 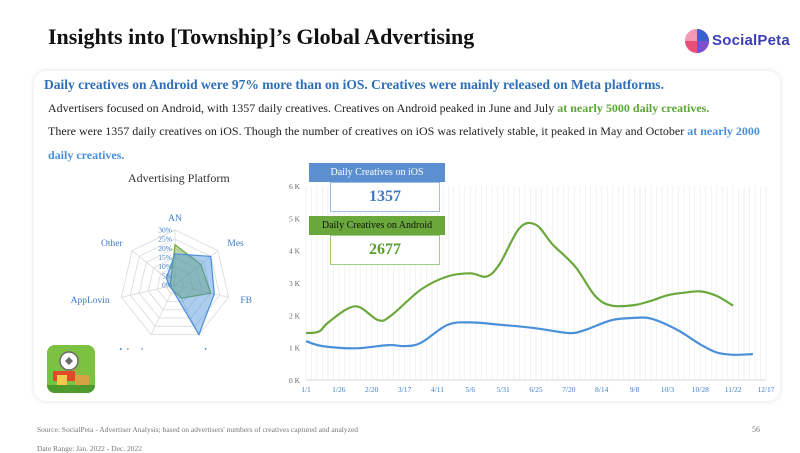 What do you see at coordinates (633, 108) in the screenshot?
I see `paragraph-android-highlight: at nearly 5000 daily creatives.` at bounding box center [633, 108].